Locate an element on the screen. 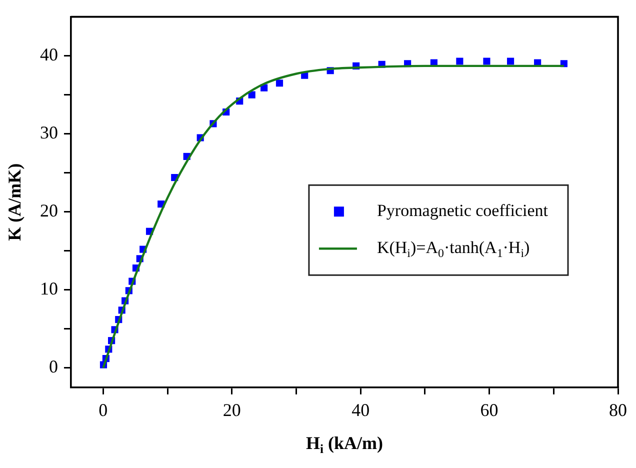 The image size is (636, 468). y-tick-label: 20 is located at coordinates (49, 210).